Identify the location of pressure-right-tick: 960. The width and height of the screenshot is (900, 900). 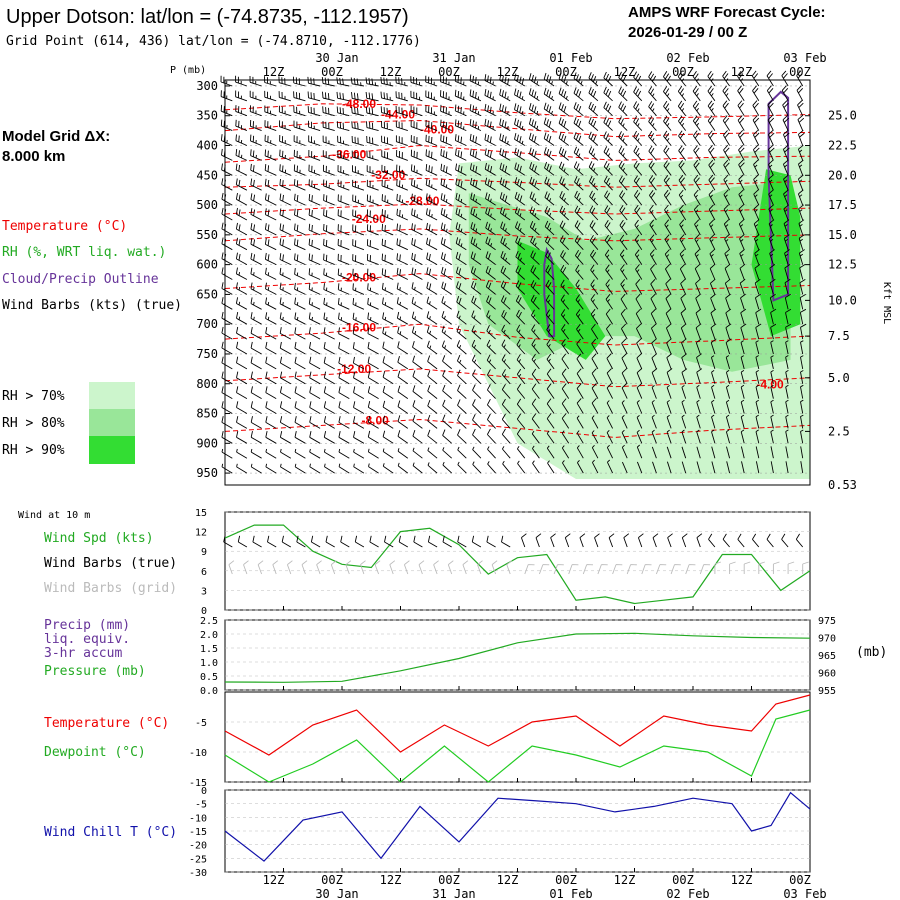
(827, 674).